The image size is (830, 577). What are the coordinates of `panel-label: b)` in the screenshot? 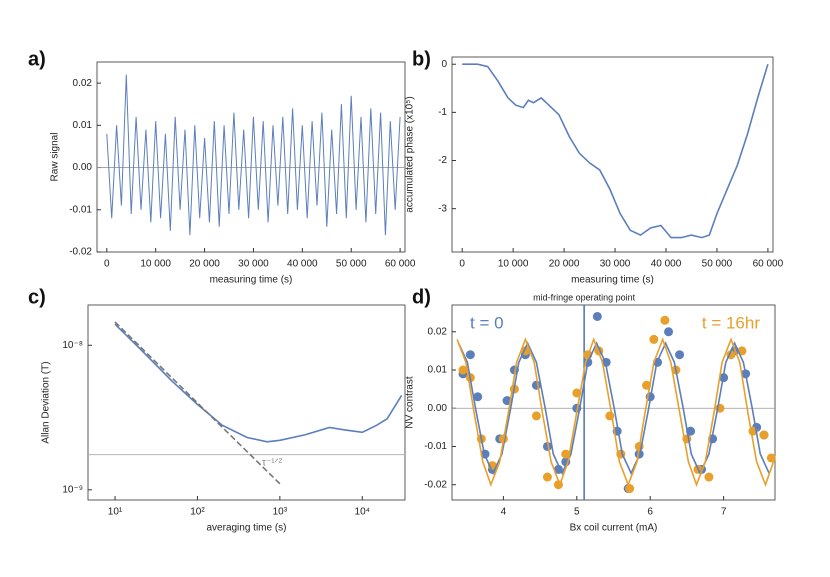 It's located at (421, 59).